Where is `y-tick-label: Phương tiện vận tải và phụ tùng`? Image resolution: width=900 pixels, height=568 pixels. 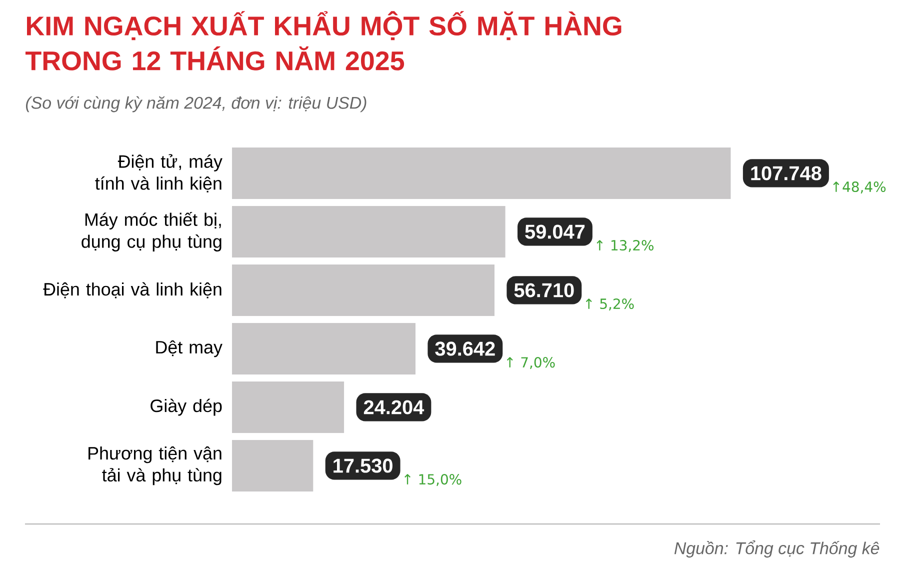 y-tick-label: Phương tiện vận tải và phụ tùng is located at coordinates (155, 466).